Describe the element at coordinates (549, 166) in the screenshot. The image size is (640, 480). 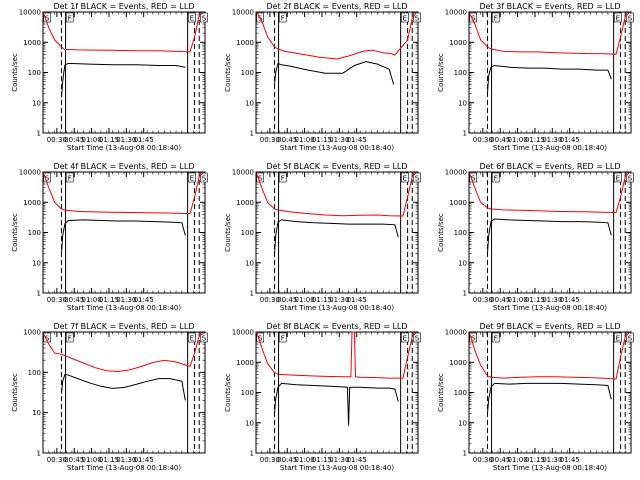
I see `panel-title: Det 6f BLACK = Events, RED = LLD` at that location.